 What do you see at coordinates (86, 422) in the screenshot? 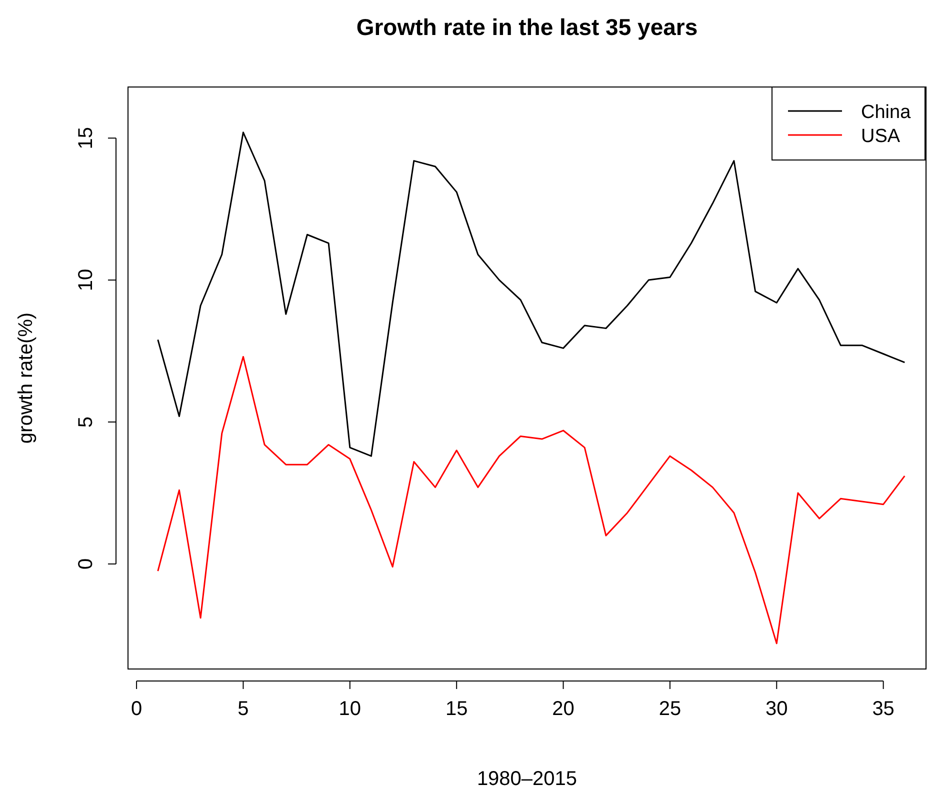
I see `y-tick-label: 5` at bounding box center [86, 422].